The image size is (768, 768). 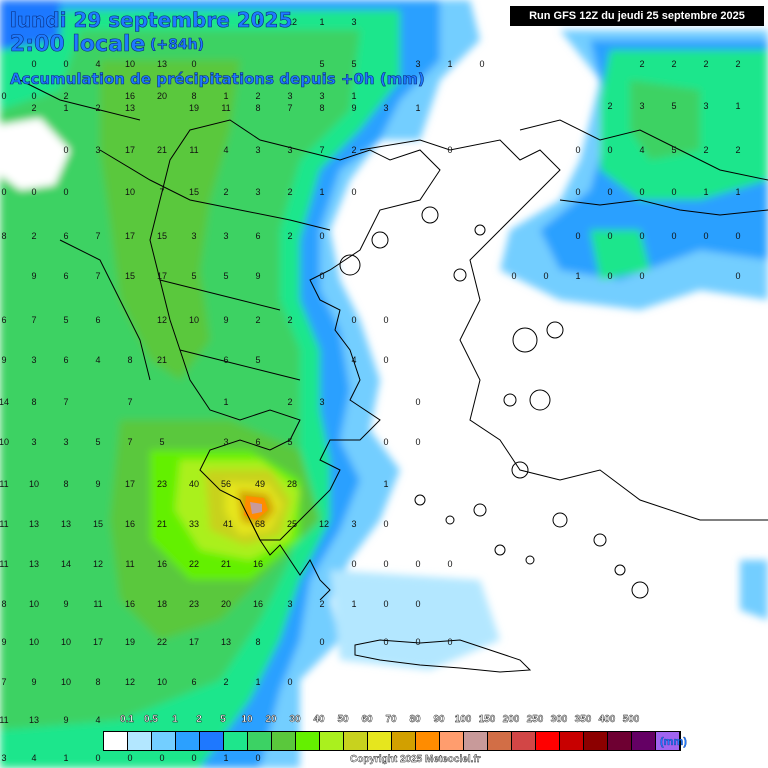 I want to click on legend-label: 200, so click(x=511, y=719).